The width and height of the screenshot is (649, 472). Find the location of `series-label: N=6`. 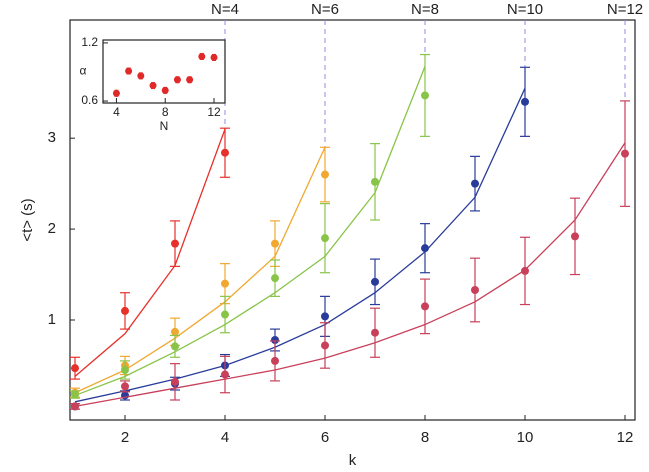

series-label: N=6 is located at coordinates (325, 9).